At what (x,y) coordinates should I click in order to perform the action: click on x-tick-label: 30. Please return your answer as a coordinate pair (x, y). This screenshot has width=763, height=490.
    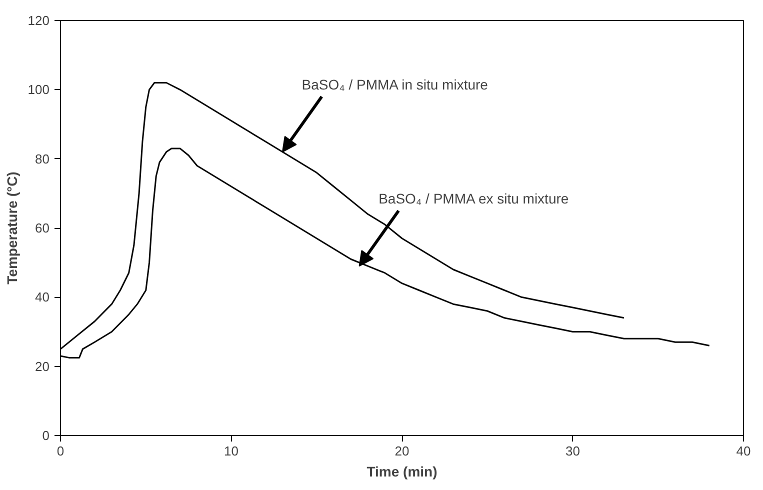
    Looking at the image, I should click on (573, 451).